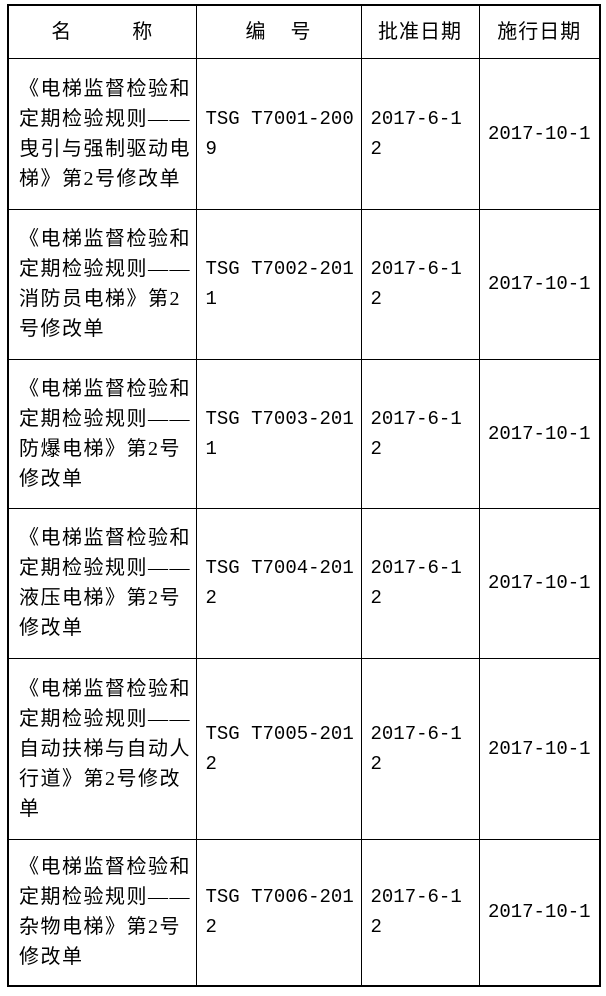  I want to click on regulation-name-cell: 《电梯监督检验和 定期检验规则—— 消防员电梯》第2 号修改单, so click(102, 284).